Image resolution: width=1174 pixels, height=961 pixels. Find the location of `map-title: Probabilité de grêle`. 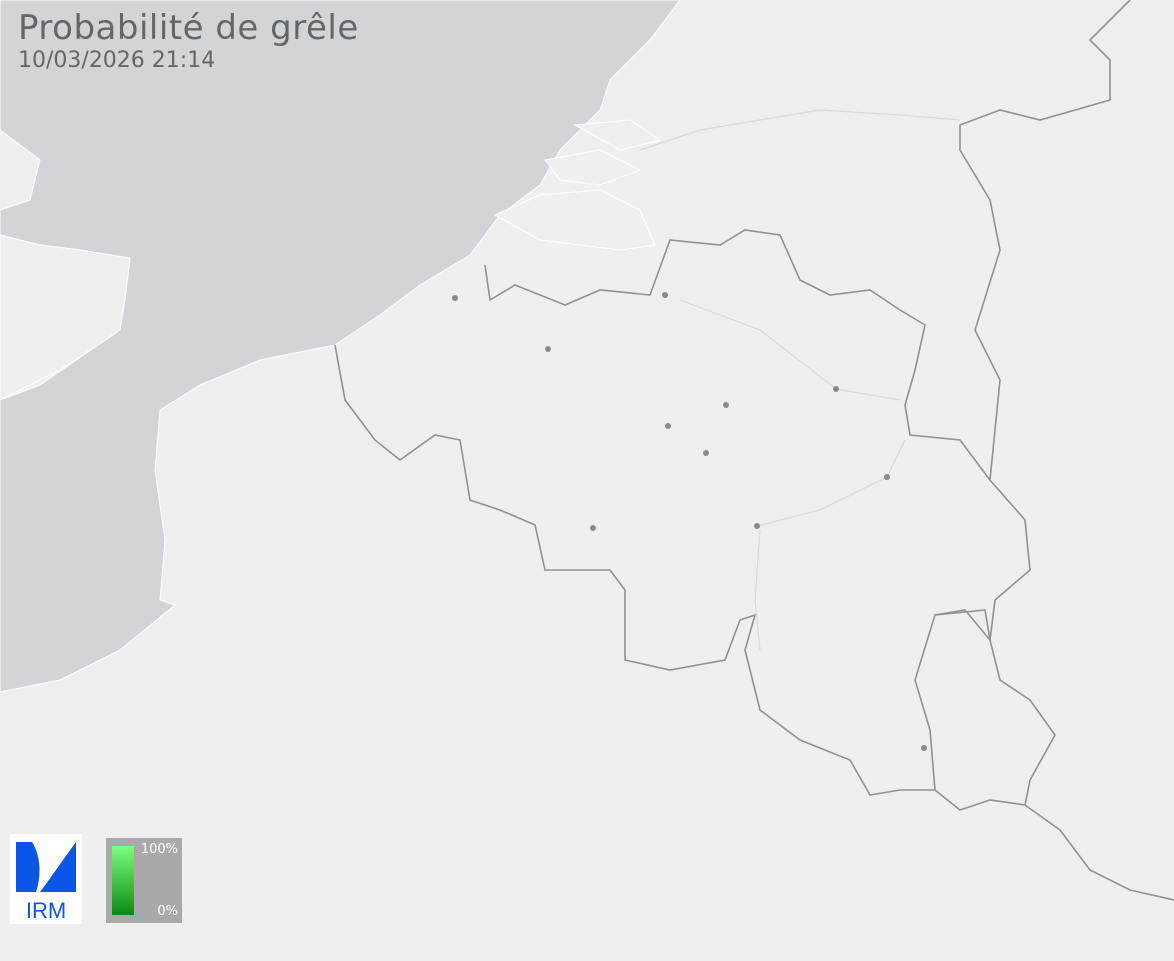

map-title: Probabilité de grêle is located at coordinates (188, 28).